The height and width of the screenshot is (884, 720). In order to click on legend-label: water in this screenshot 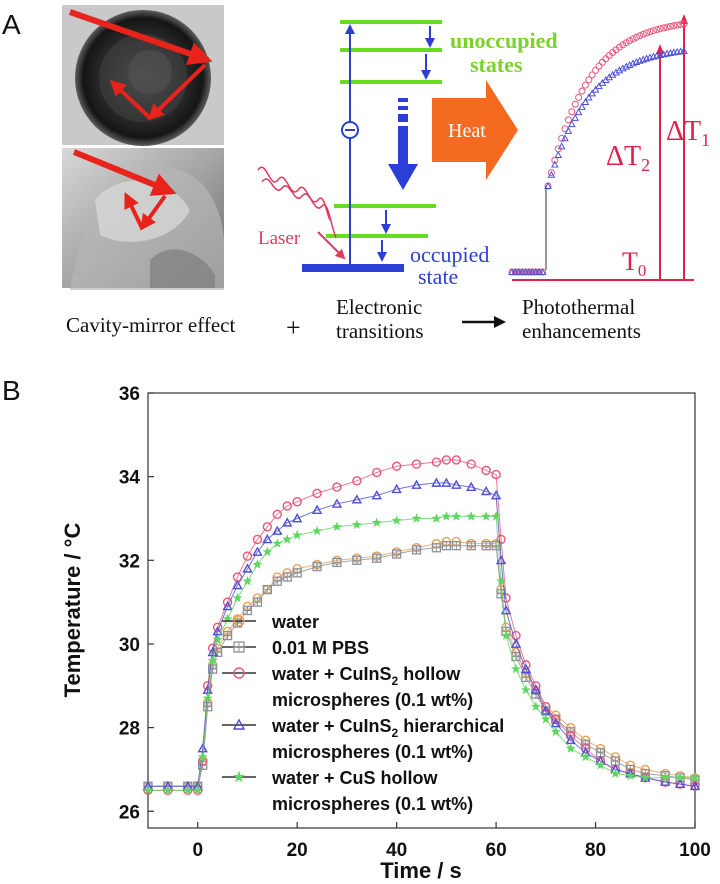, I will do `click(295, 622)`.